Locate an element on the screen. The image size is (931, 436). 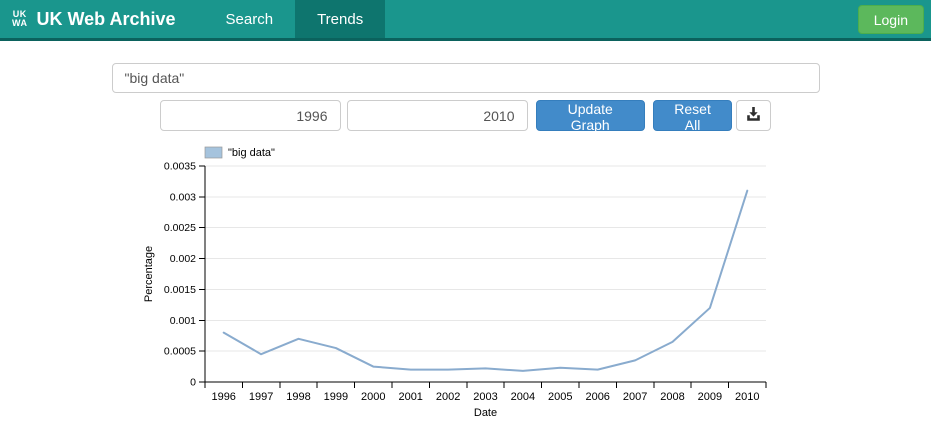
svg-text: 2001 is located at coordinates (410, 397).